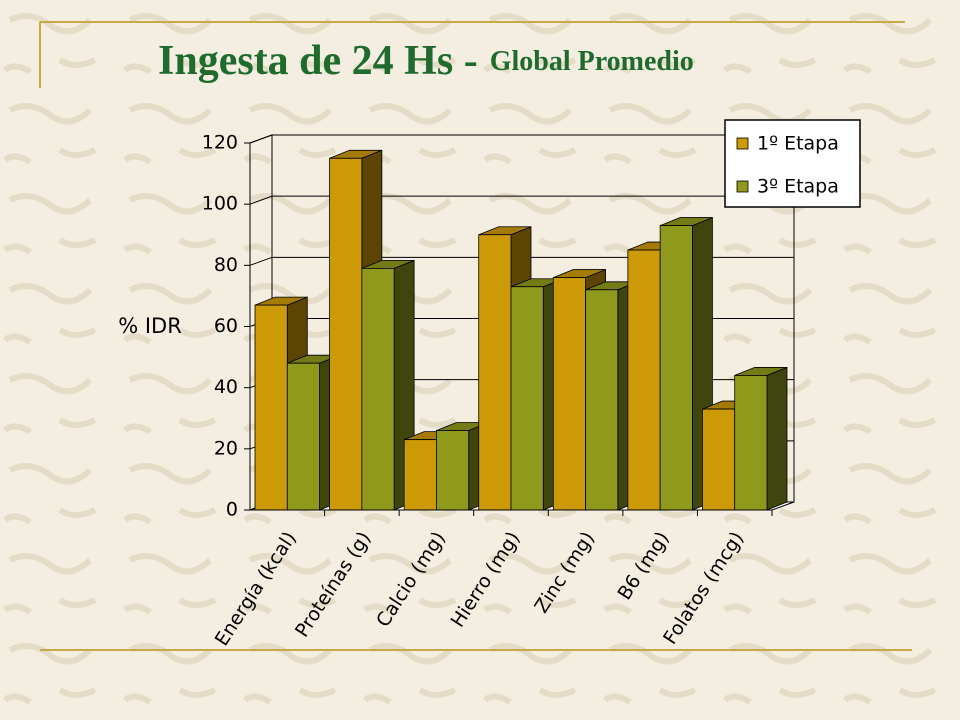 This screenshot has height=720, width=960. What do you see at coordinates (592, 61) in the screenshot?
I see `subtitle: Global Promedio` at bounding box center [592, 61].